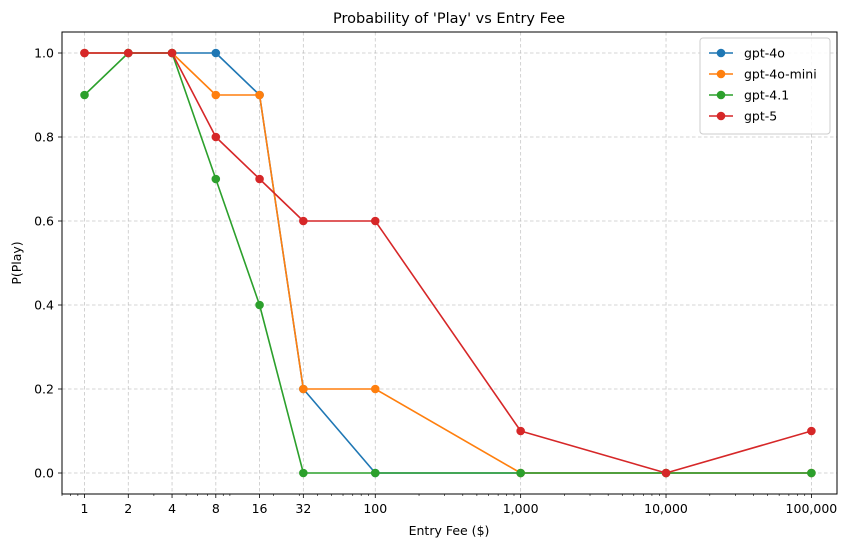 The width and height of the screenshot is (846, 547). What do you see at coordinates (16, 262) in the screenshot?
I see `y-axis-label: P(Play)` at bounding box center [16, 262].